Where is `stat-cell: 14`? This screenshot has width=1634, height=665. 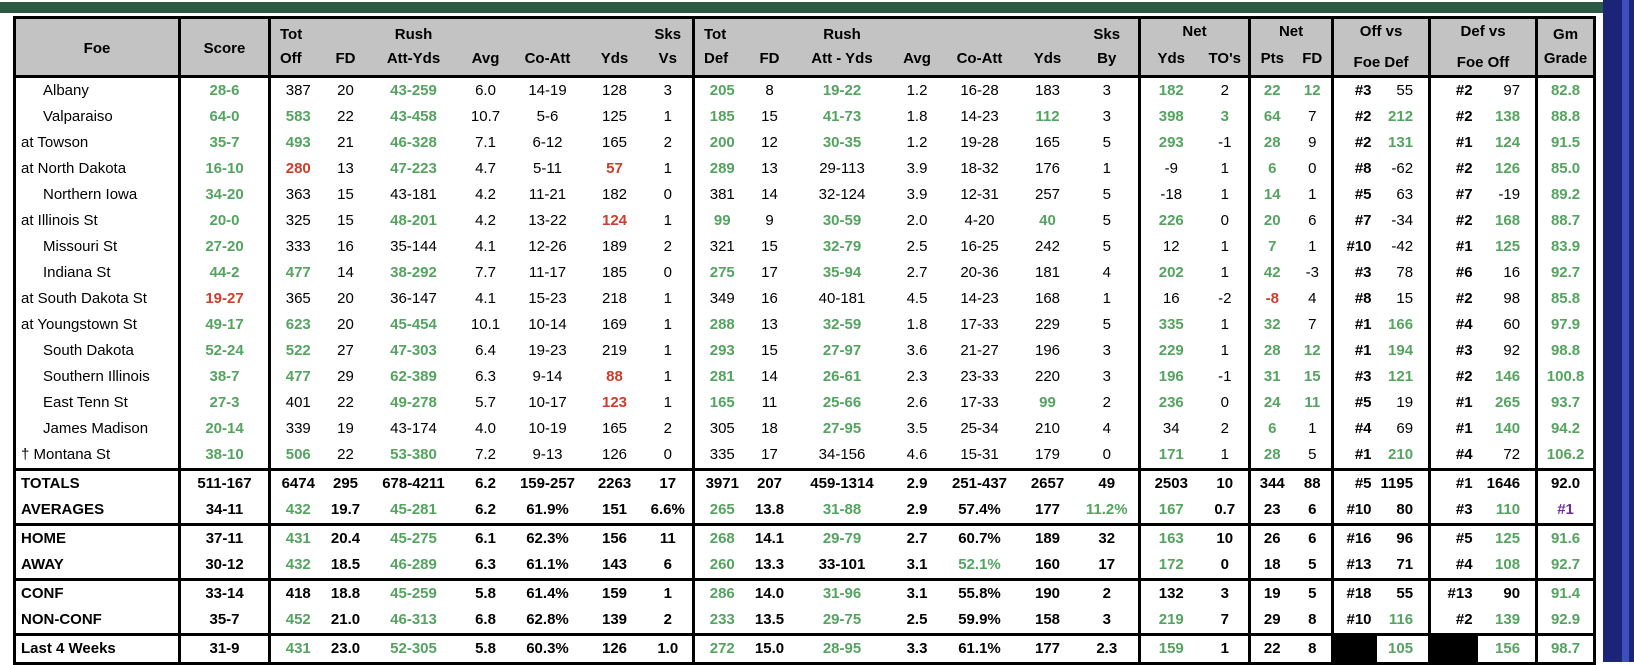
stat-cell: 14 is located at coordinates (345, 272).